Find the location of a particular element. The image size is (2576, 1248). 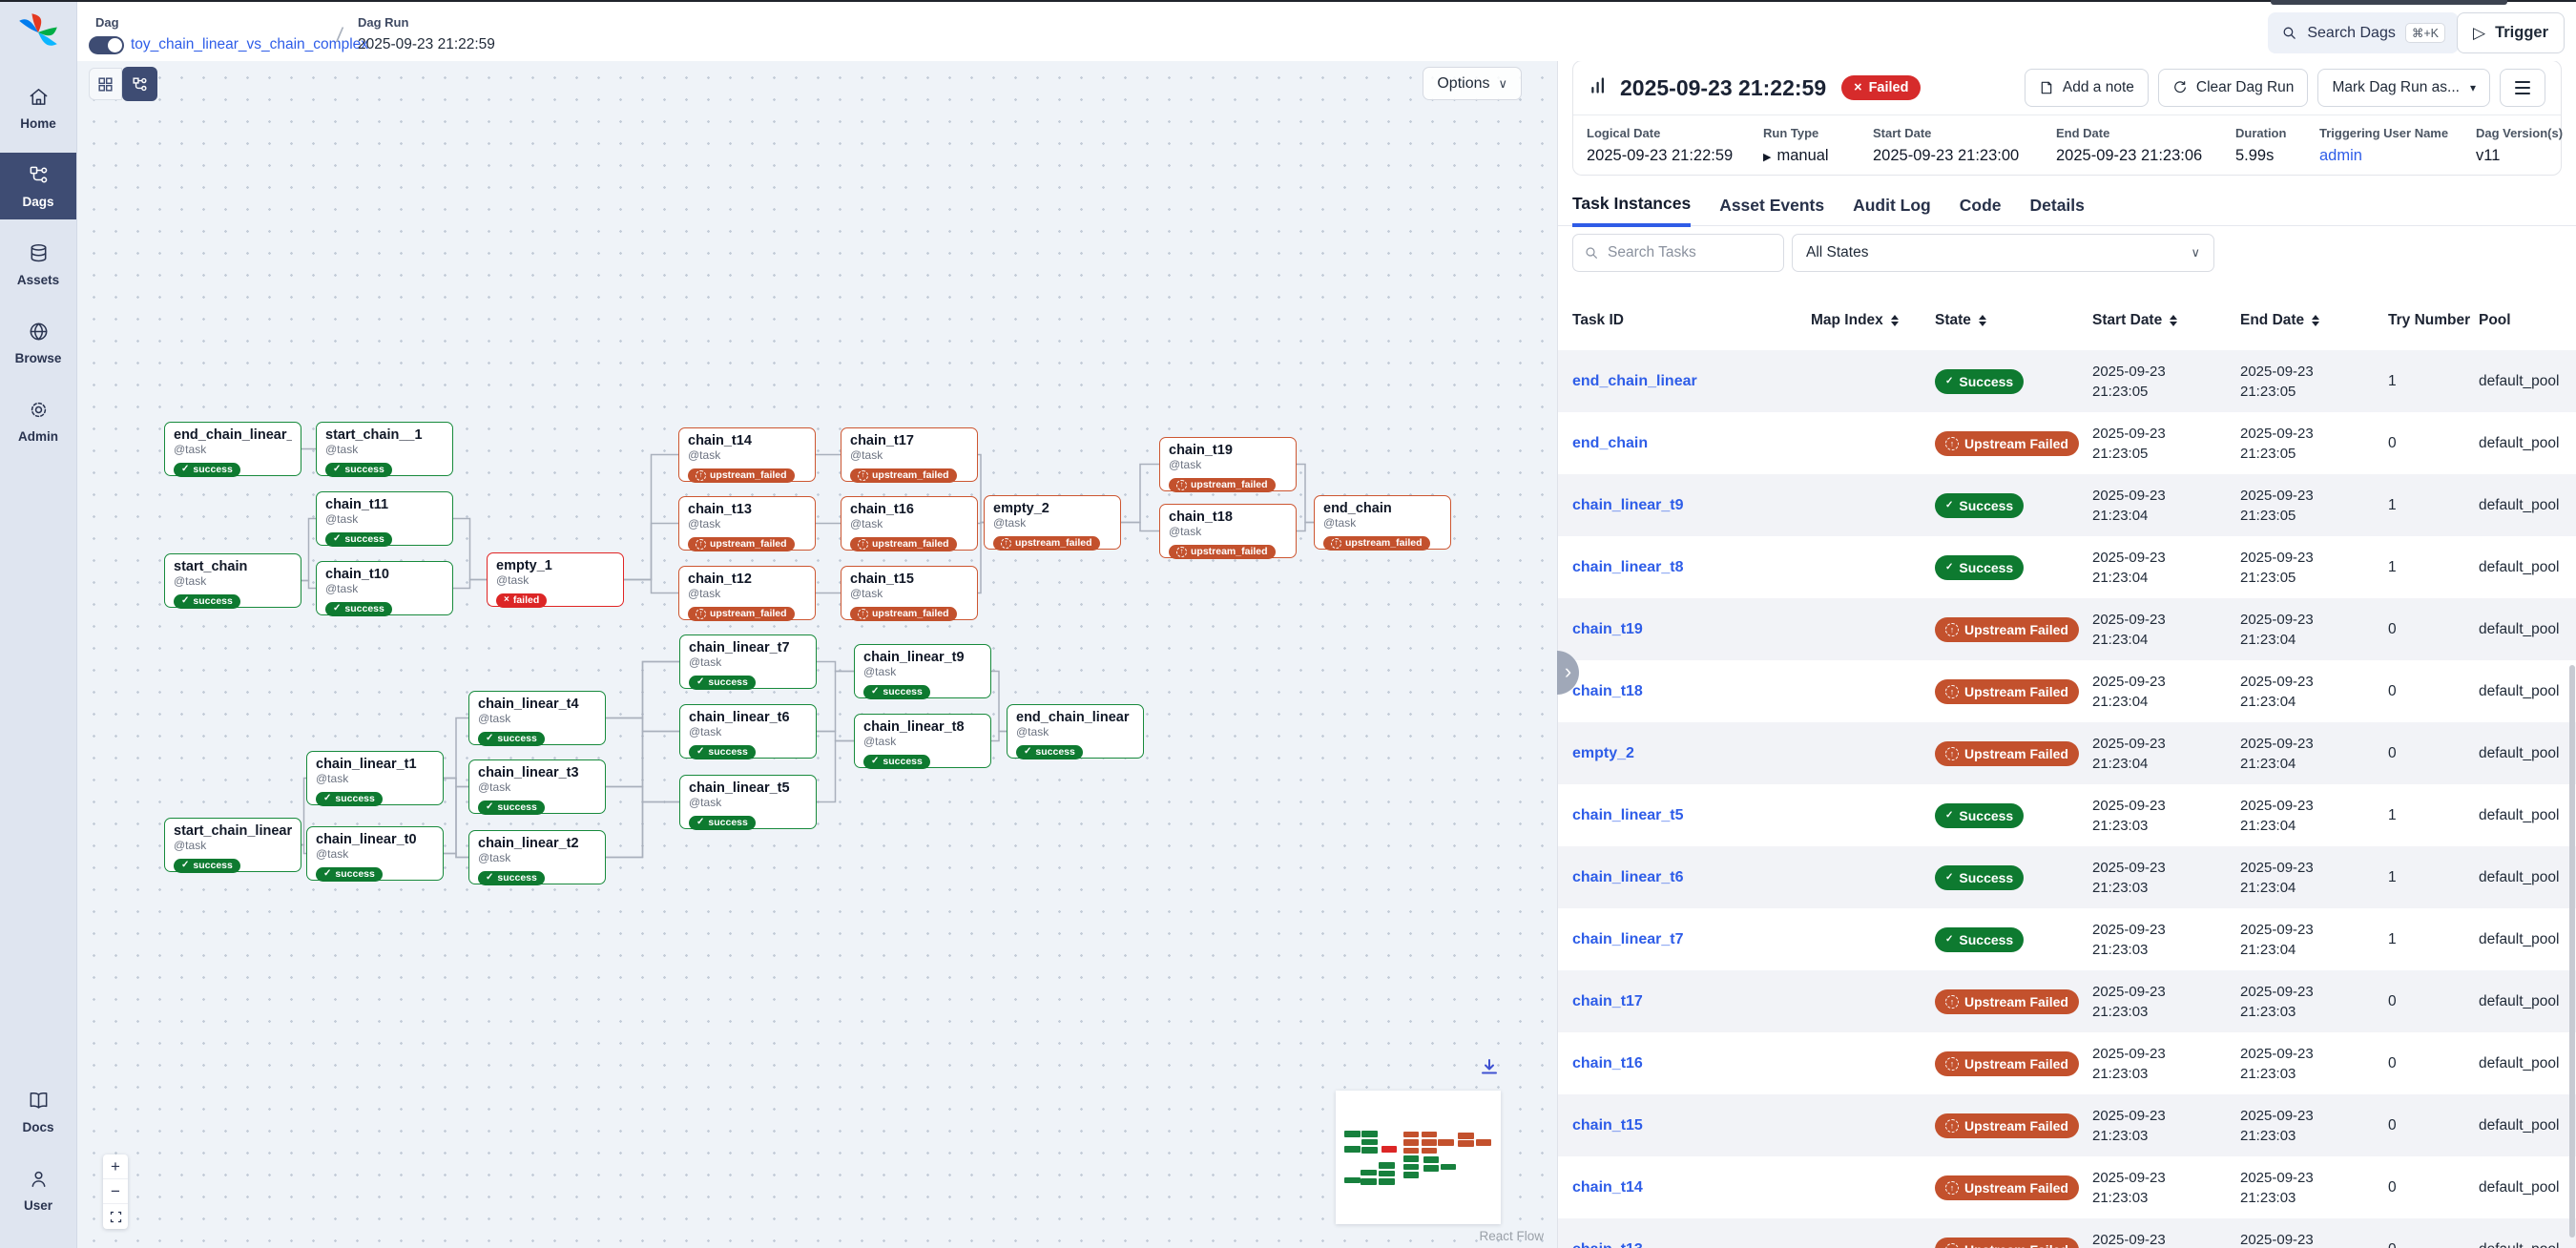

vertical-scrollbar-thumb is located at coordinates (2572, 952).